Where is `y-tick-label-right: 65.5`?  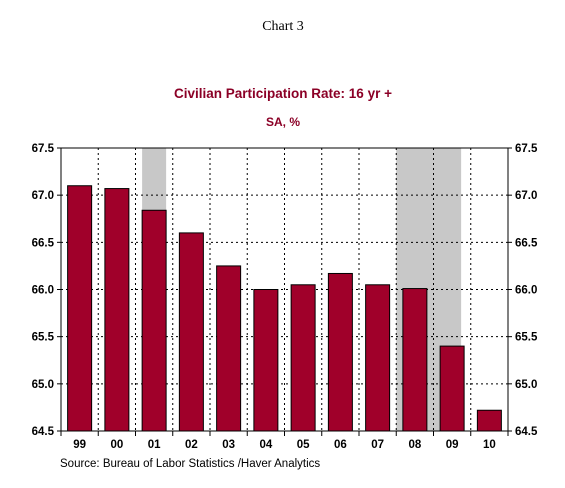
y-tick-label-right: 65.5 is located at coordinates (526, 338).